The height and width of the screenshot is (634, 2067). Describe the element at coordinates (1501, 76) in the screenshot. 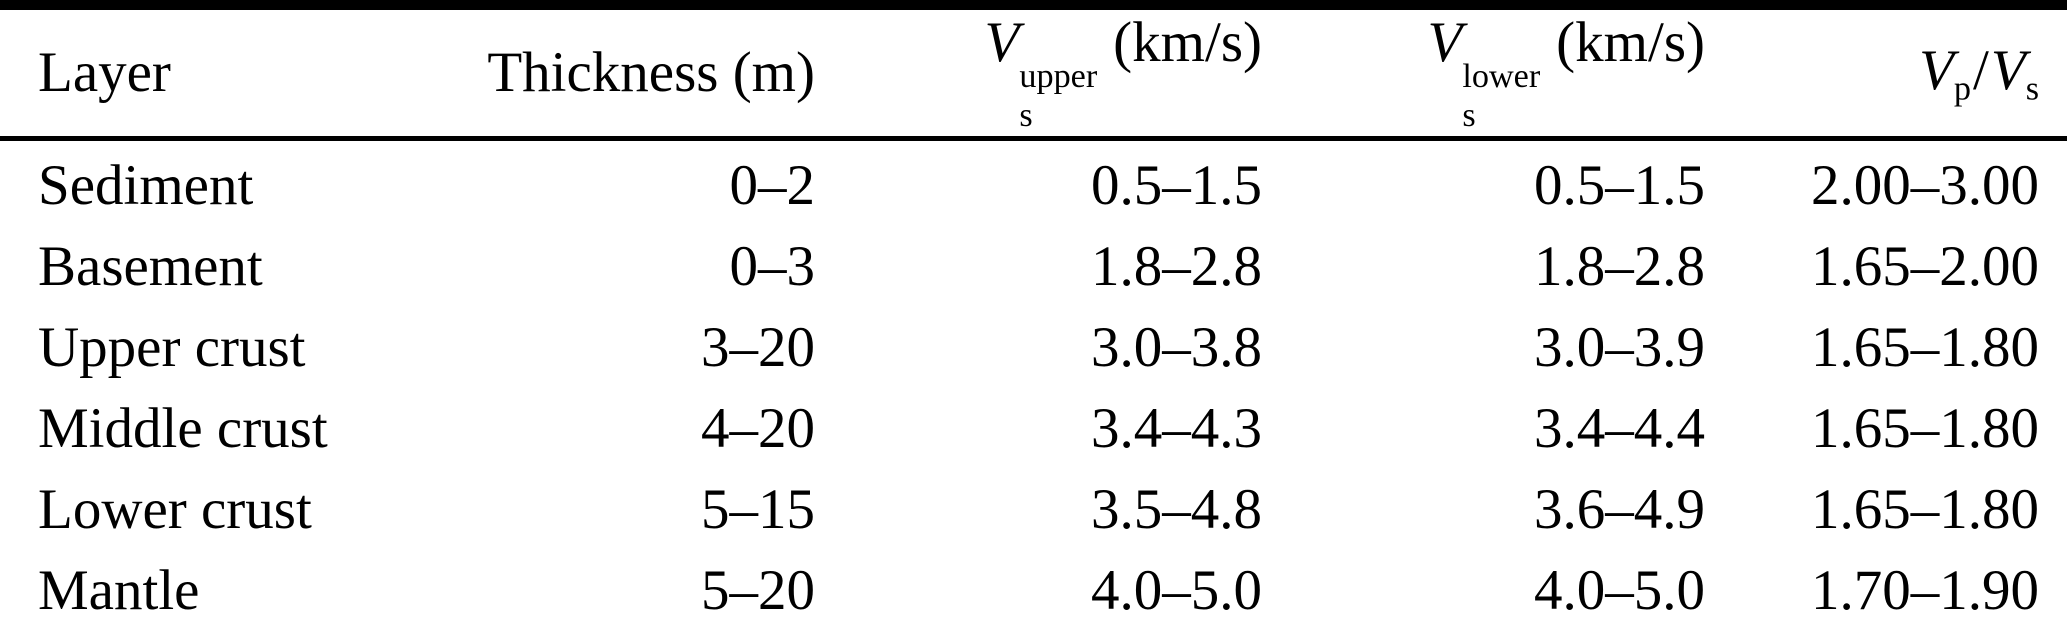

I see `vs-lower-superscript: lower` at that location.